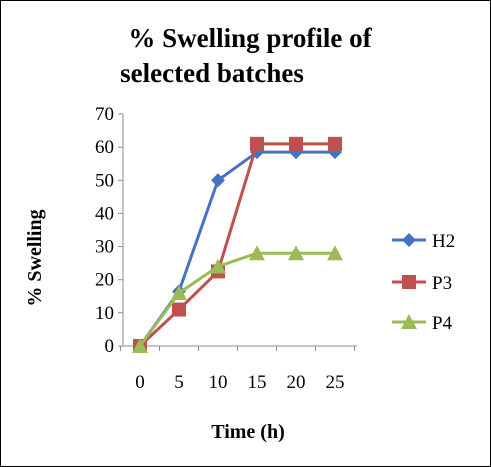 Image resolution: width=491 pixels, height=467 pixels. Describe the element at coordinates (140, 382) in the screenshot. I see `x-tick-label: 0` at that location.